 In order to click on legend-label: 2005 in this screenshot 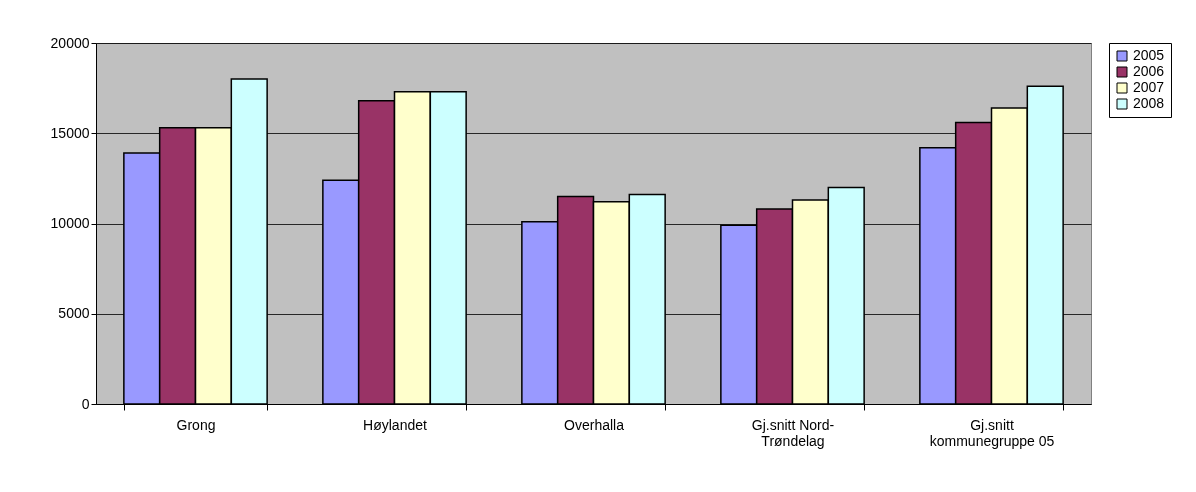, I will do `click(1149, 55)`.